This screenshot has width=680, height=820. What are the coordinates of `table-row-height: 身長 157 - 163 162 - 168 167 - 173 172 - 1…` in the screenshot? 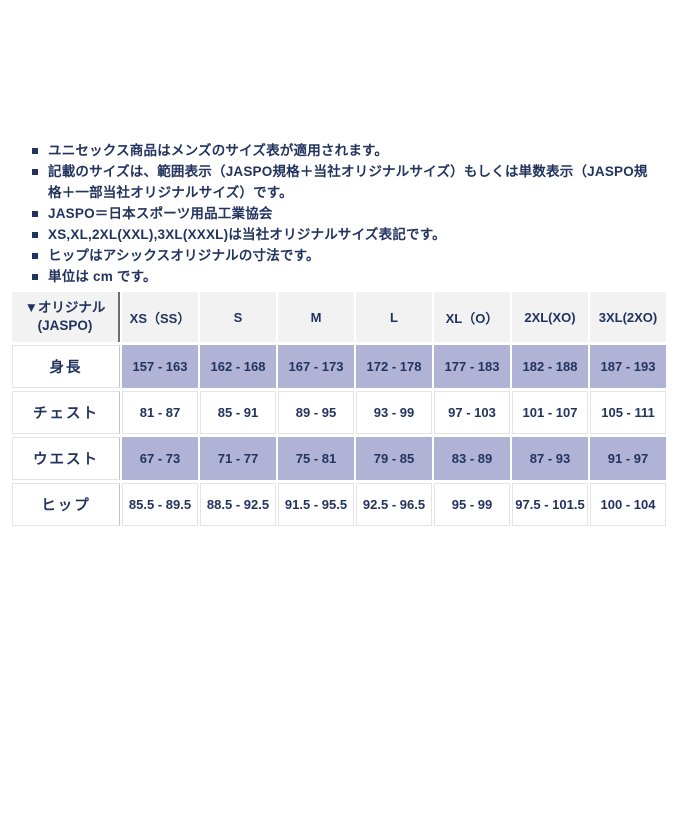 It's located at (339, 366).